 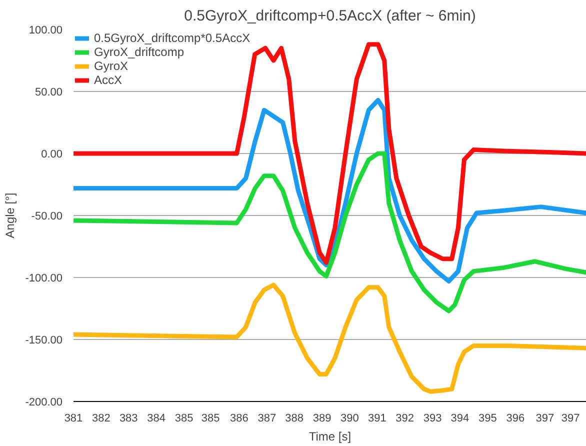 What do you see at coordinates (52, 154) in the screenshot?
I see `y-tick-label: 0.00` at bounding box center [52, 154].